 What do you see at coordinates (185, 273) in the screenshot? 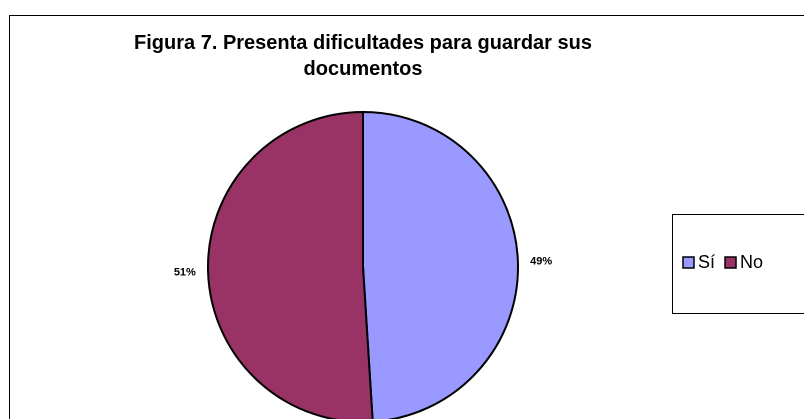
I see `data-label: 51%` at bounding box center [185, 273].